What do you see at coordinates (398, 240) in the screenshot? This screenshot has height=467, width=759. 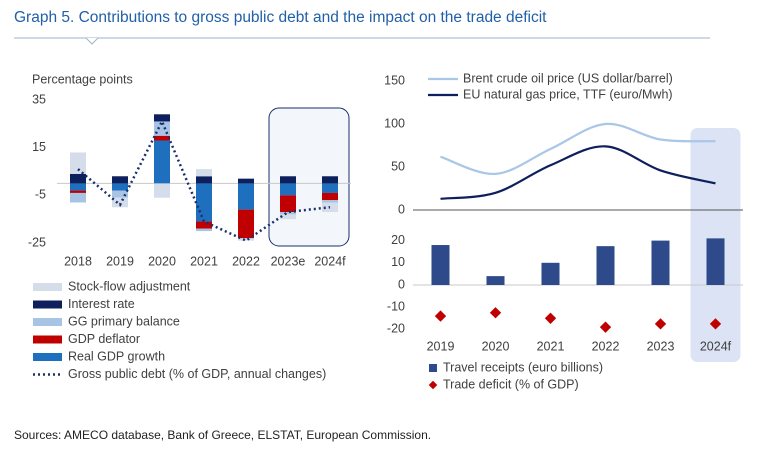 I see `y-tick-label: 20` at bounding box center [398, 240].